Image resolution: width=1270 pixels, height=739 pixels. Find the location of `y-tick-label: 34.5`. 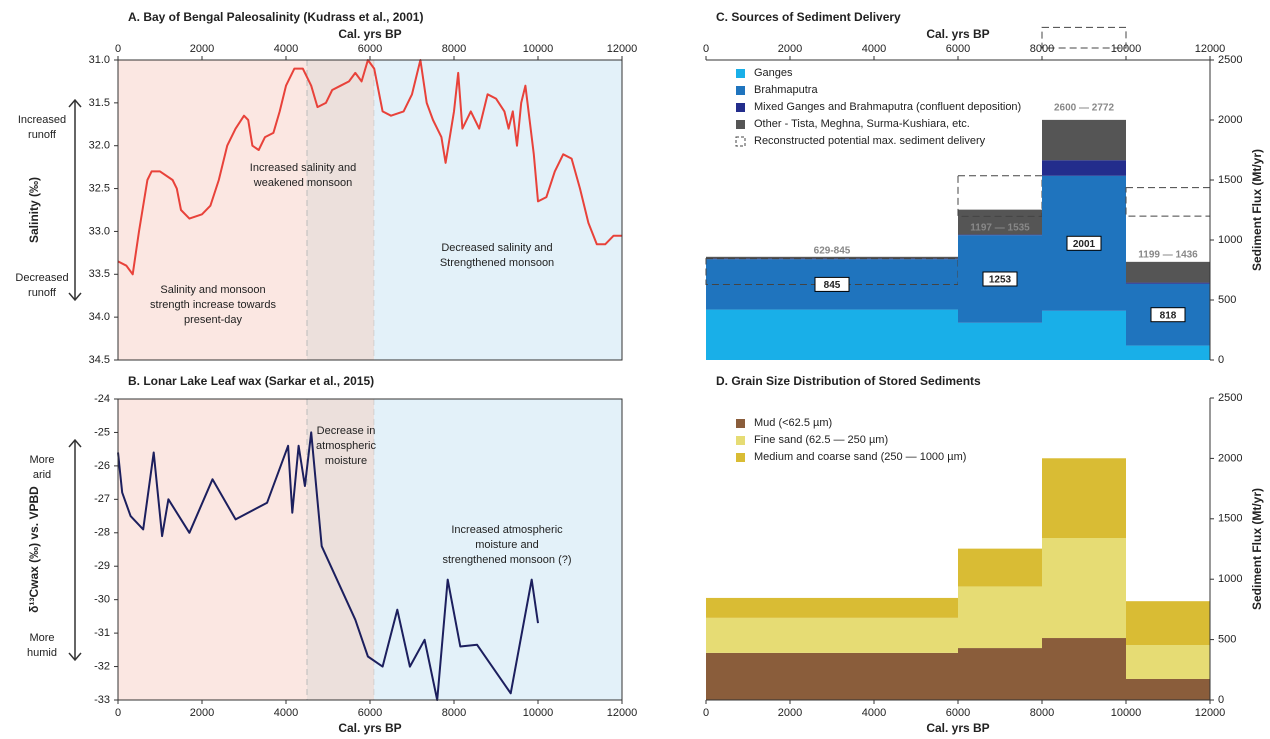

y-tick-label: 34.5 is located at coordinates (99, 360).